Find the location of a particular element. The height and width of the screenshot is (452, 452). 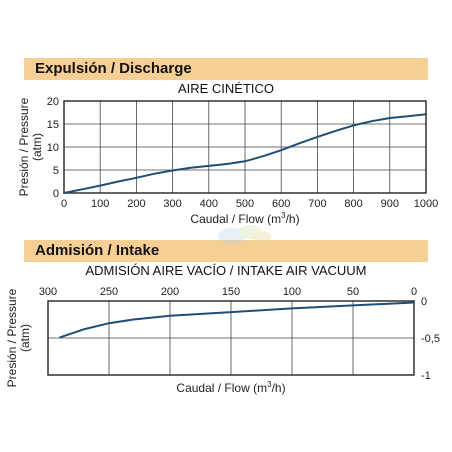

plot-frame is located at coordinates (231, 338).